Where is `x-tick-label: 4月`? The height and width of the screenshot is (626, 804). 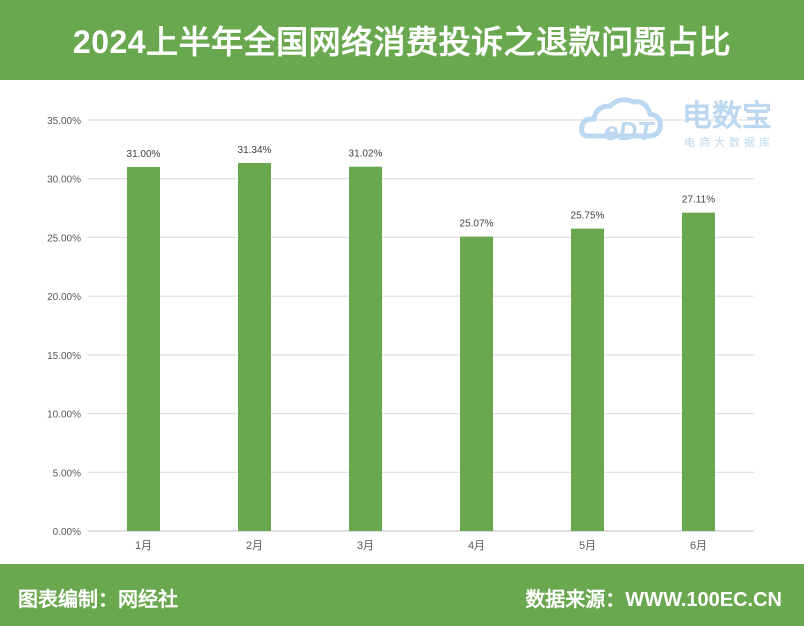
x-tick-label: 4月 is located at coordinates (476, 546).